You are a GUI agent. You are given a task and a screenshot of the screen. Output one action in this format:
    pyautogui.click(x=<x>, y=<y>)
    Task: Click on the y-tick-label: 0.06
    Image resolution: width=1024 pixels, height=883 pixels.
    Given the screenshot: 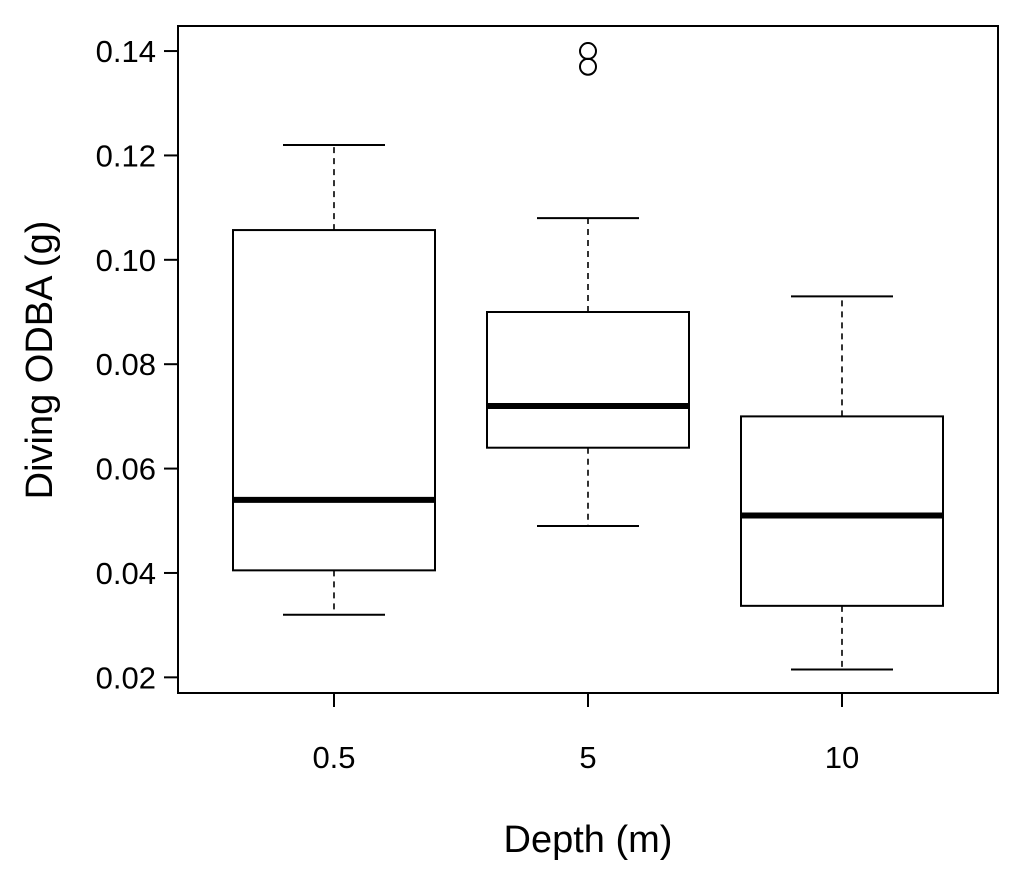 What is the action you would take?
    pyautogui.click(x=126, y=469)
    